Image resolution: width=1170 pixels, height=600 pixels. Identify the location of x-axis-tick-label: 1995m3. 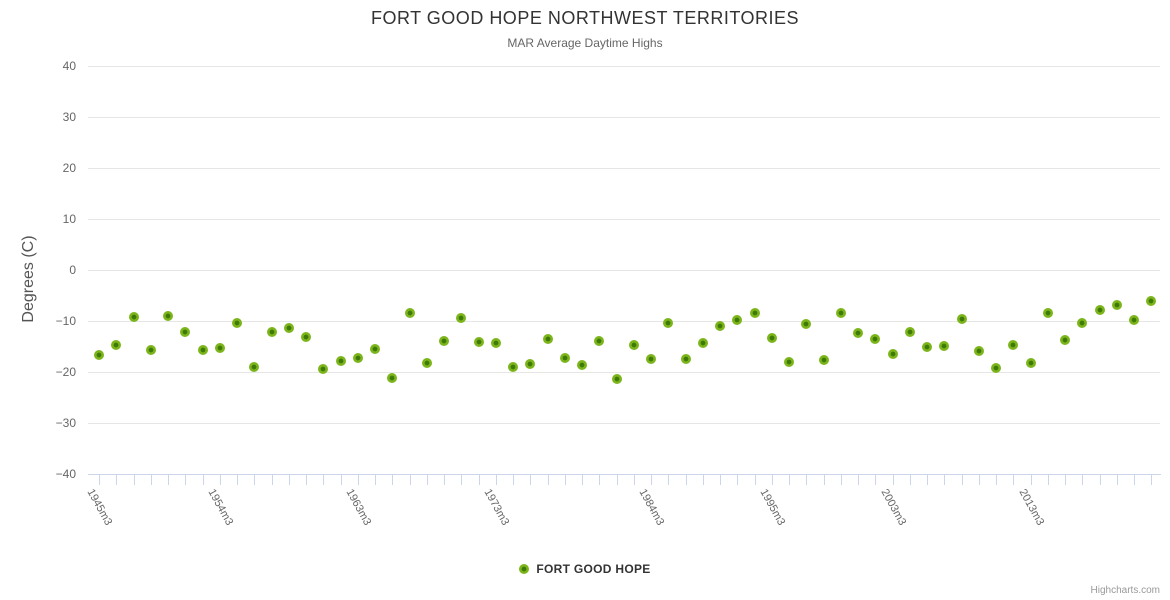
(772, 507).